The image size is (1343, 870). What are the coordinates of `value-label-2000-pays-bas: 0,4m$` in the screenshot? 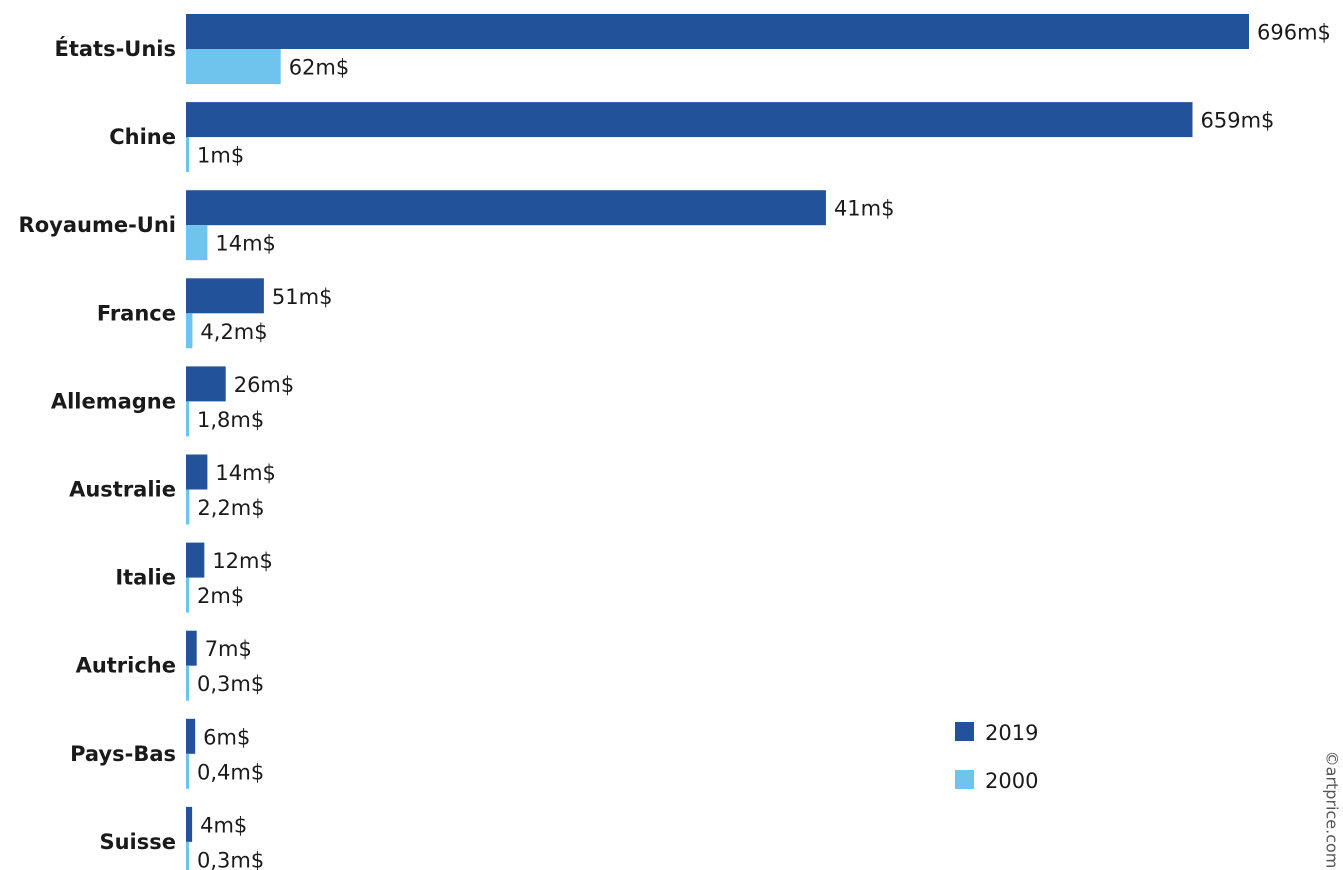 It's located at (230, 772).